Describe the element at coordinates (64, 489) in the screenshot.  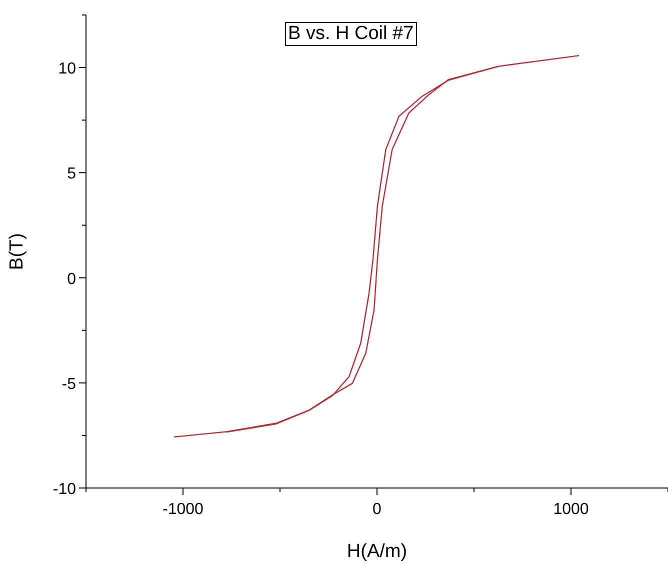
I see `y-tick-label: -10` at that location.